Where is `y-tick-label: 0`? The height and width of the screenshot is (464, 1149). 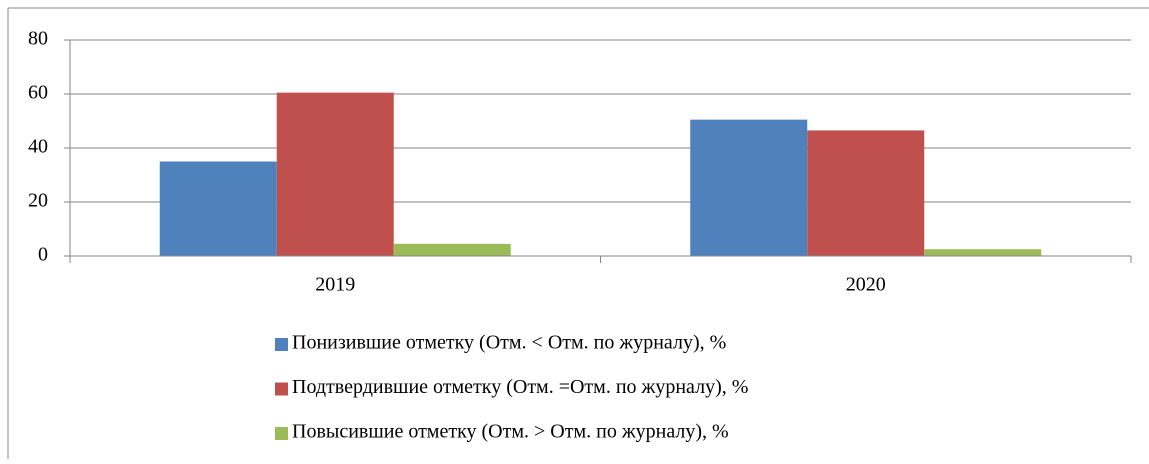
y-tick-label: 0 is located at coordinates (43, 255).